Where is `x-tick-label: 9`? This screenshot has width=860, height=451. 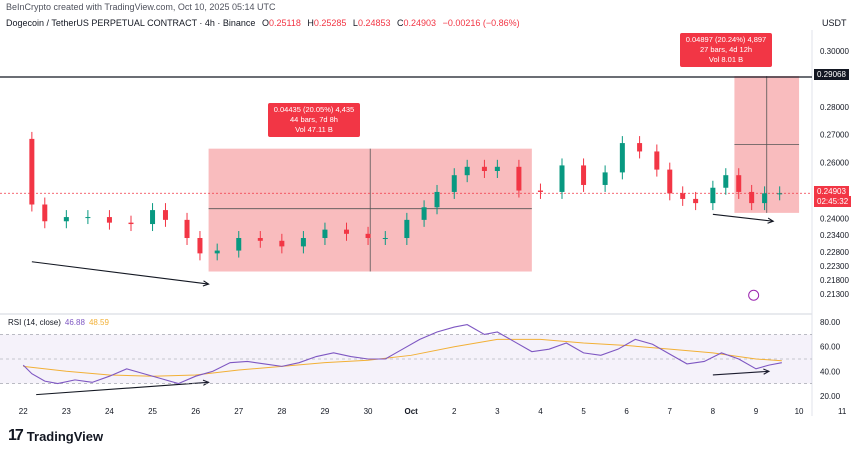 x-tick-label: 9 is located at coordinates (756, 411).